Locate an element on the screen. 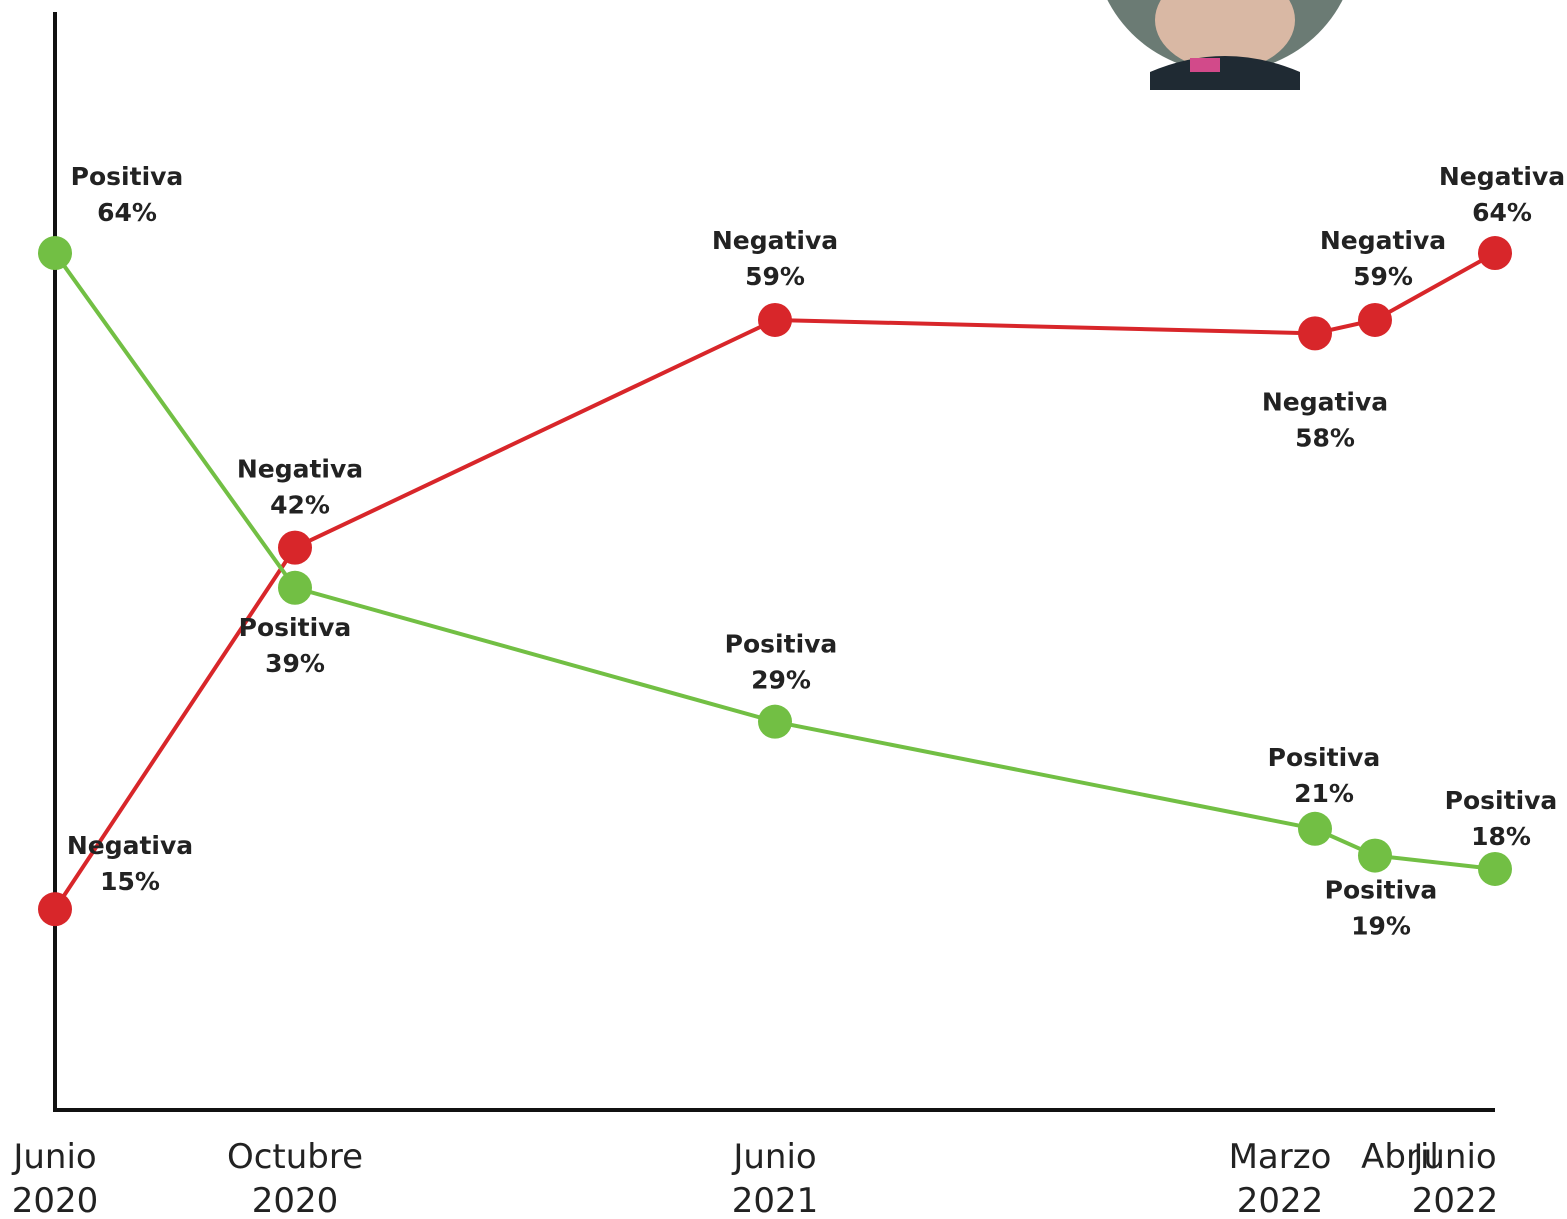 The width and height of the screenshot is (1567, 1219). data-label: 58% is located at coordinates (1325, 437).